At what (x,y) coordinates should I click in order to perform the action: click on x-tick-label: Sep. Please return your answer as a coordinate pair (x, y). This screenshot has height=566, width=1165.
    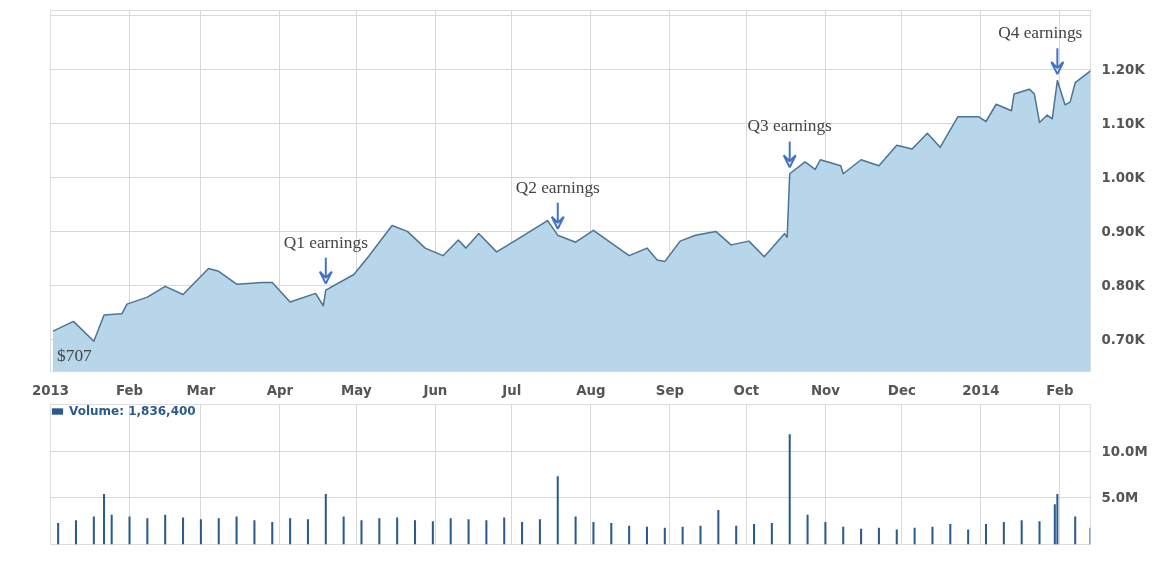
    Looking at the image, I should click on (670, 390).